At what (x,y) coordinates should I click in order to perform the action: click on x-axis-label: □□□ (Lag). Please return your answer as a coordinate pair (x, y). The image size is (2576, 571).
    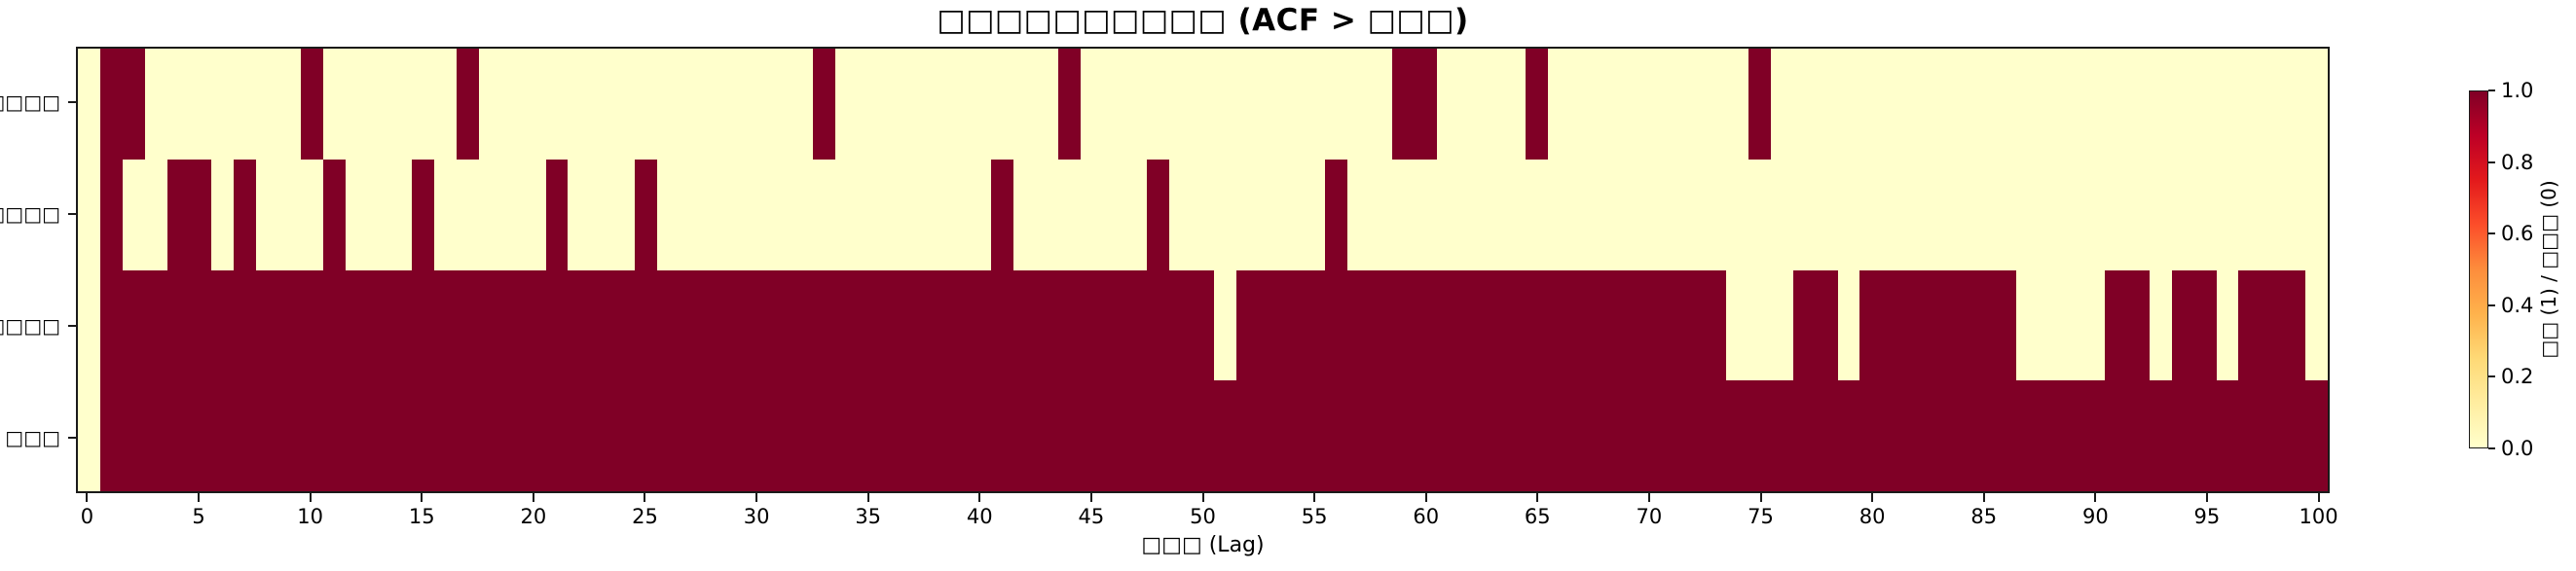
    Looking at the image, I should click on (1203, 545).